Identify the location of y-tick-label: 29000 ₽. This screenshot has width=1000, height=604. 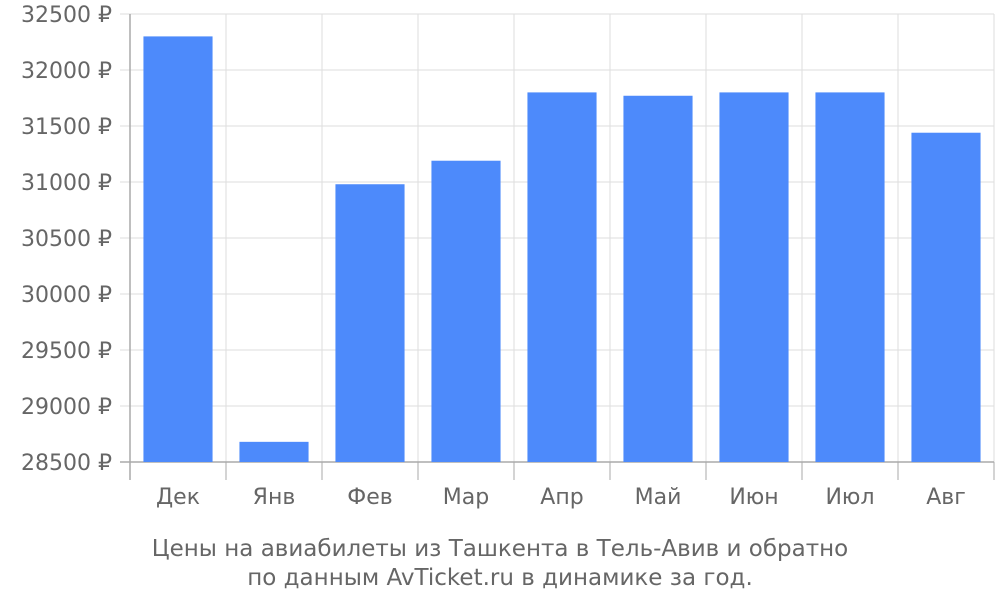
(66, 407).